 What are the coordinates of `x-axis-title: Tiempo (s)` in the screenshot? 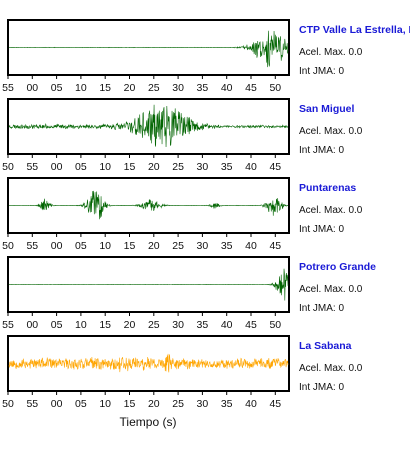 It's located at (148, 422).